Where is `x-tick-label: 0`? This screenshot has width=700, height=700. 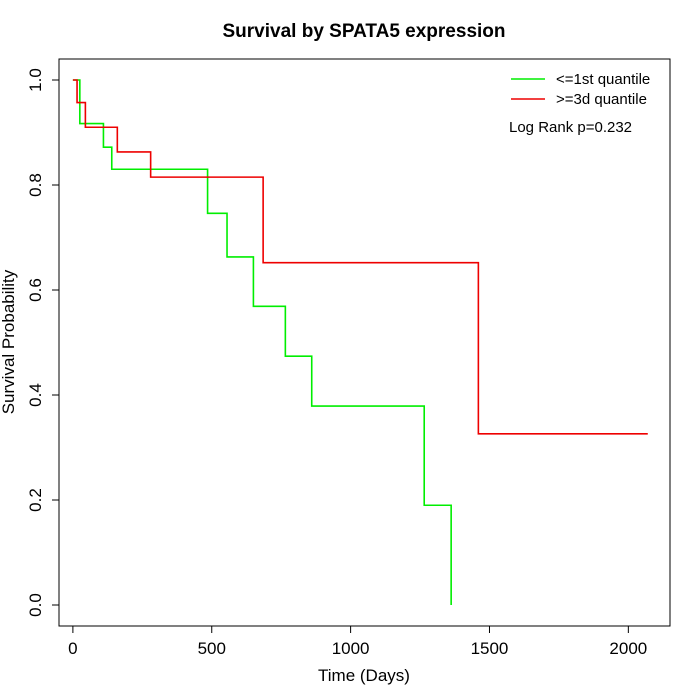 x-tick-label: 0 is located at coordinates (72, 648).